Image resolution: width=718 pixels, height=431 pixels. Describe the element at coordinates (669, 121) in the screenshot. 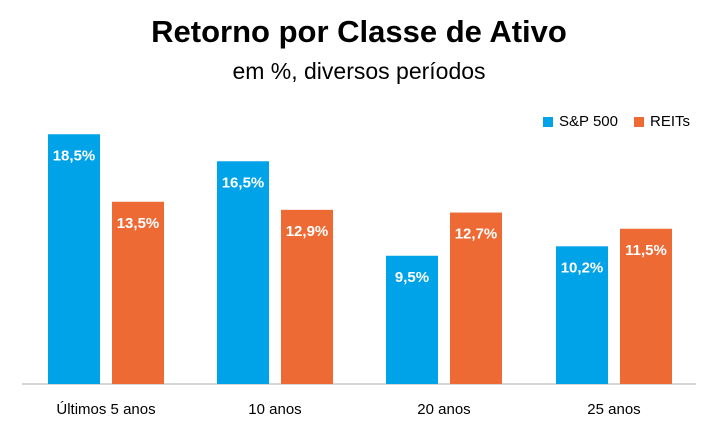

I see `legend-label-reits: REITs` at that location.